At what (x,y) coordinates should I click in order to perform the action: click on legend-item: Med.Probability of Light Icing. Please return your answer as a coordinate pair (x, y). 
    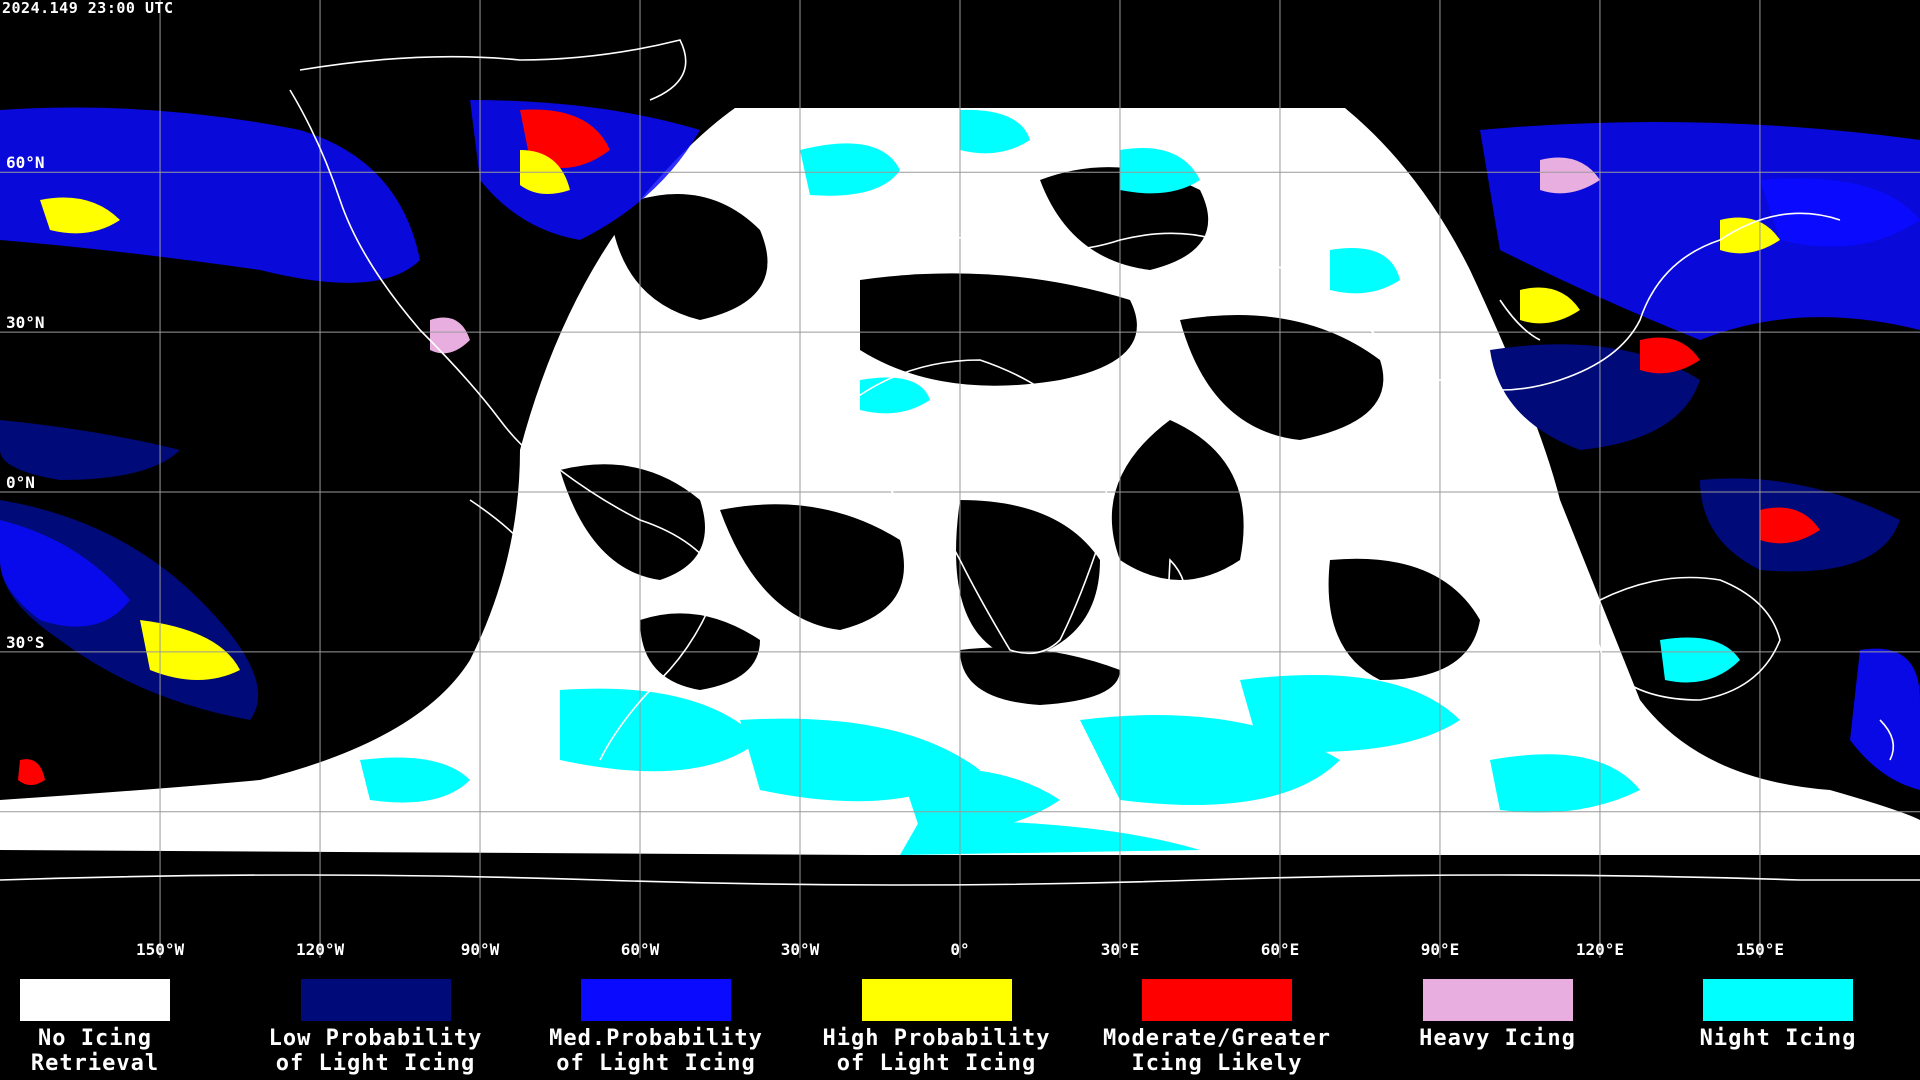
    Looking at the image, I should click on (656, 1020).